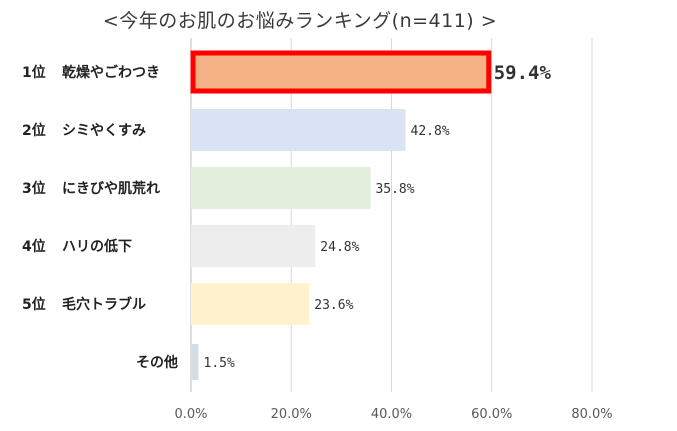  What do you see at coordinates (339, 247) in the screenshot?
I see `value-label: 24.8%` at bounding box center [339, 247].